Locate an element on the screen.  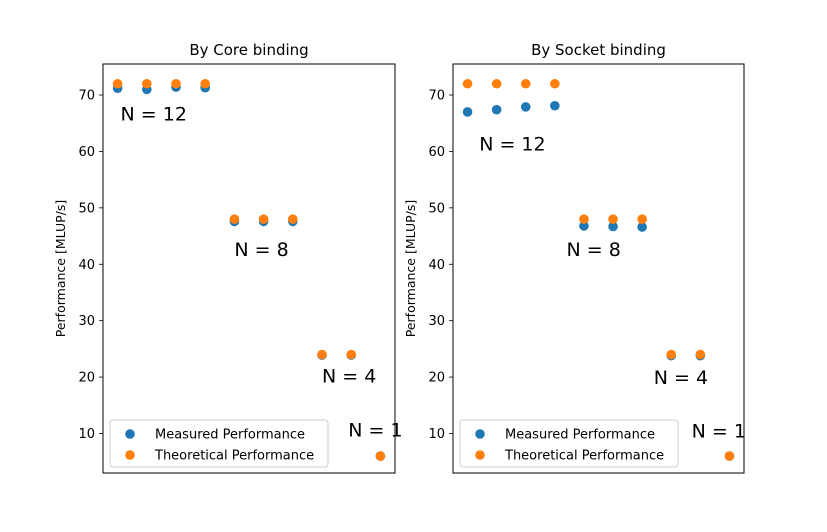
chart-title: By Socket binding is located at coordinates (598, 50).